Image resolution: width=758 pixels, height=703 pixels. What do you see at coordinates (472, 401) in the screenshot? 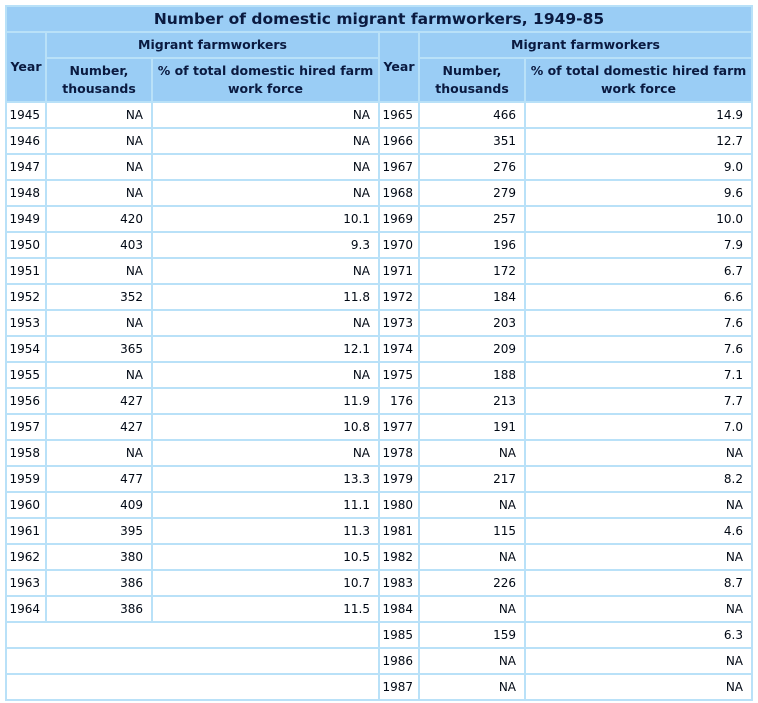
I see `number-cell: 213` at bounding box center [472, 401].